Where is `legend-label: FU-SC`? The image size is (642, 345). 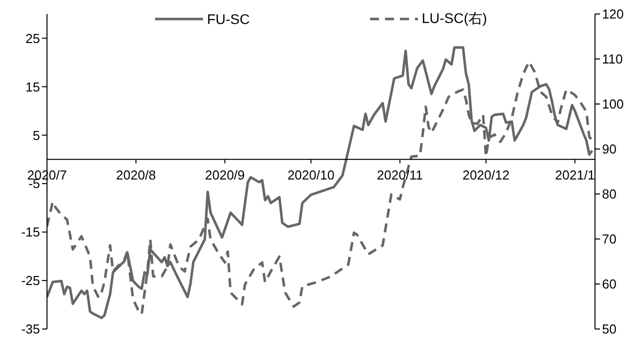 legend-label: FU-SC is located at coordinates (228, 19).